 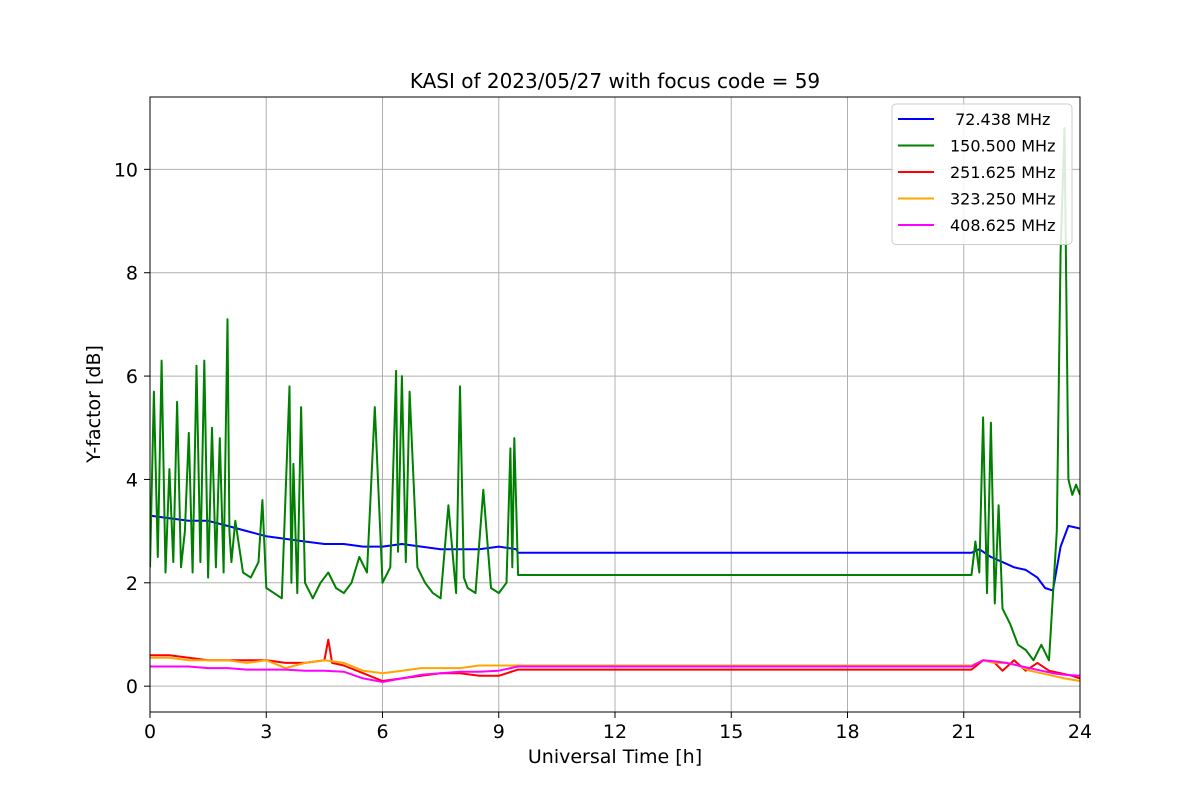 What do you see at coordinates (1080, 732) in the screenshot?
I see `x-tick-label: 24` at bounding box center [1080, 732].